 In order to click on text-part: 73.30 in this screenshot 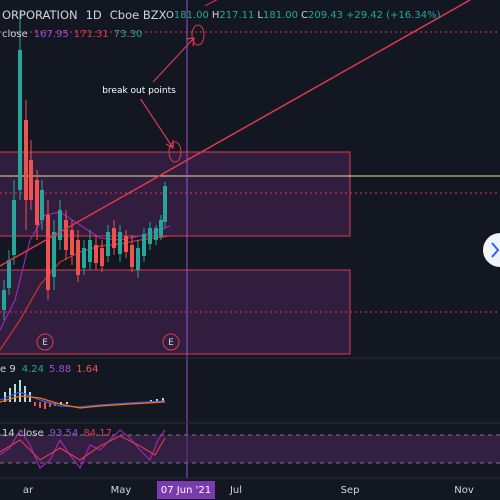, I will do `click(128, 34)`.